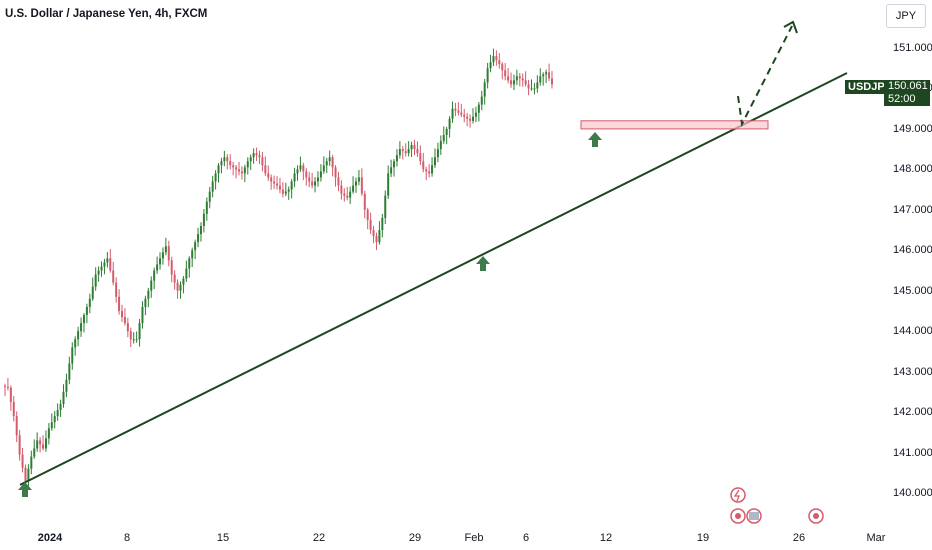 The width and height of the screenshot is (932, 550). What do you see at coordinates (790, 27) in the screenshot?
I see `projection-arrowhead` at bounding box center [790, 27].